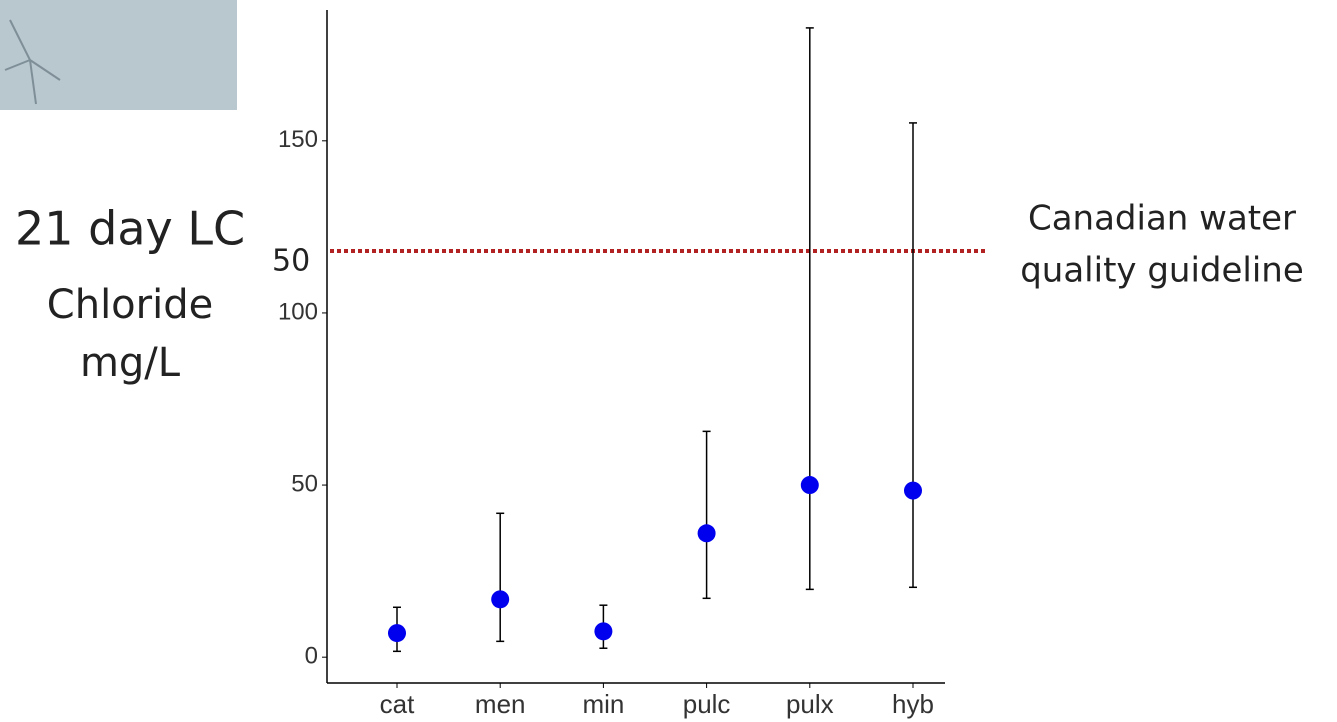 The image size is (1337, 722). I want to click on y-tick-label: 100, so click(298, 311).